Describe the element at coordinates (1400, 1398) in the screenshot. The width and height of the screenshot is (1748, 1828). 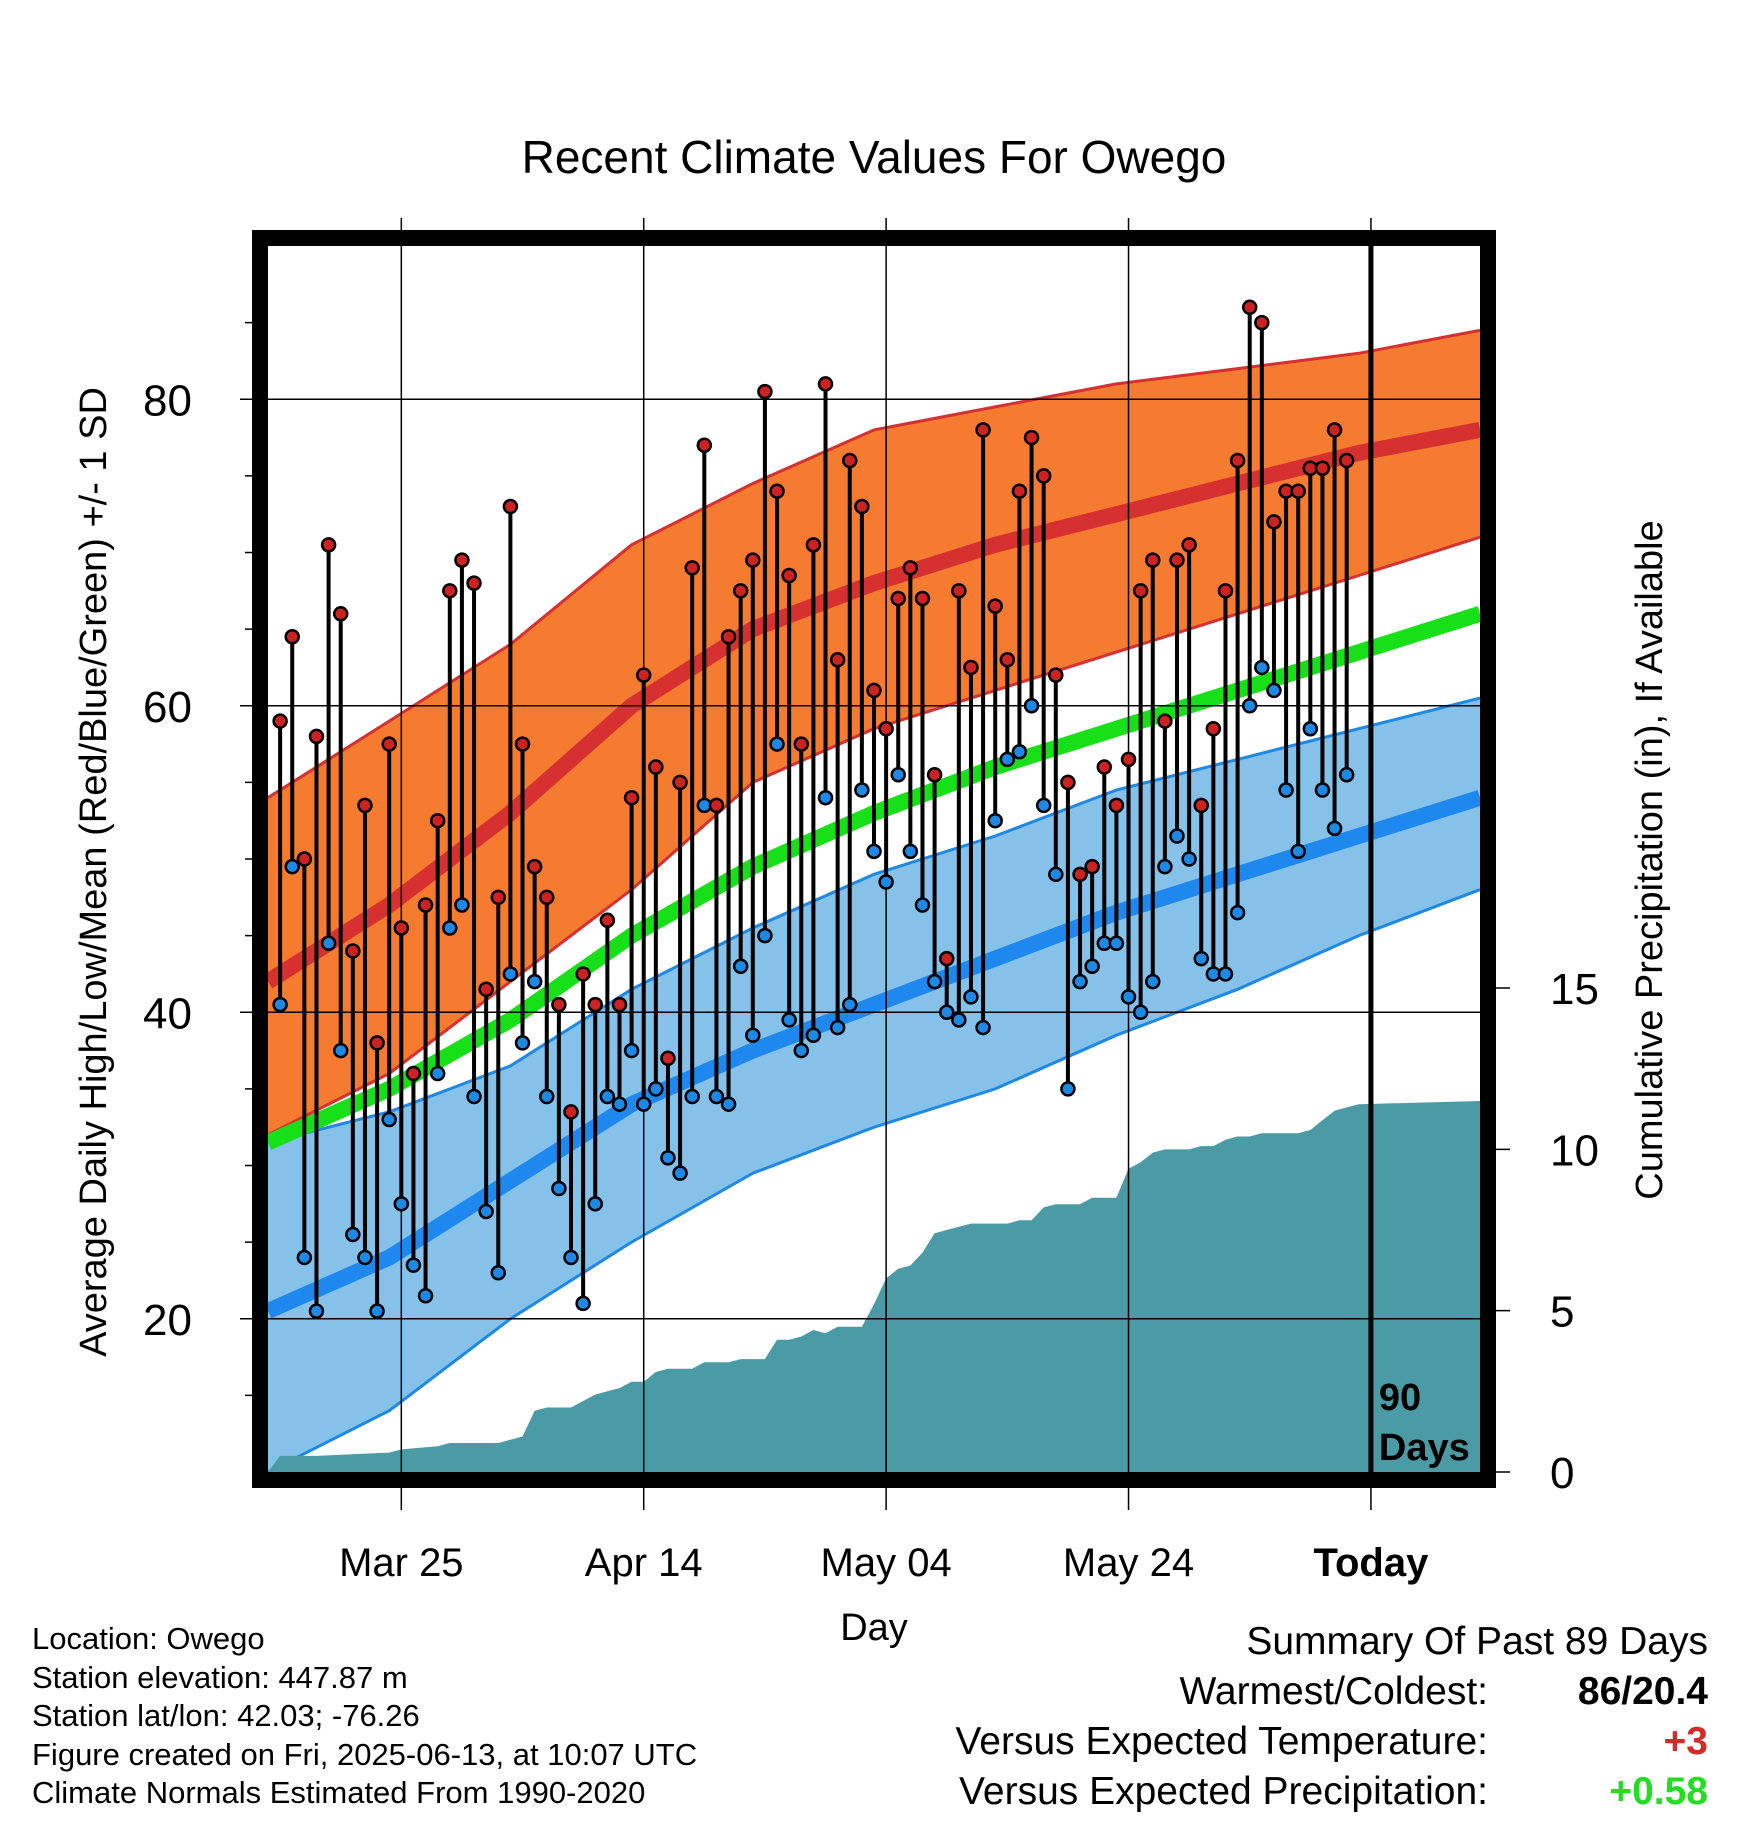
I see `today-days-label: 90` at that location.